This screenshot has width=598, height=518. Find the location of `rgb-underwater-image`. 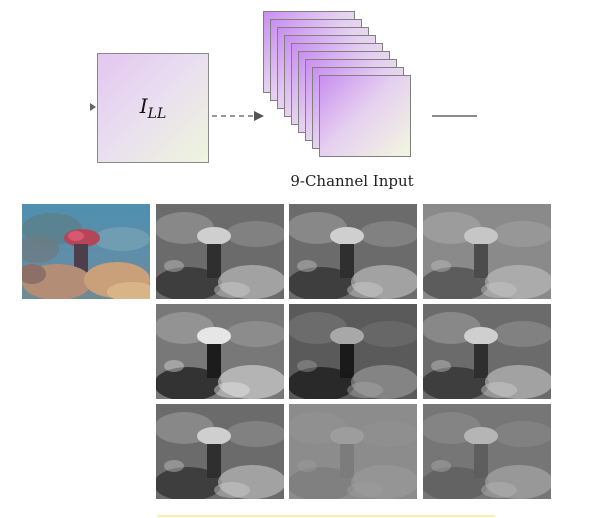

rgb-underwater-image is located at coordinates (86, 251).